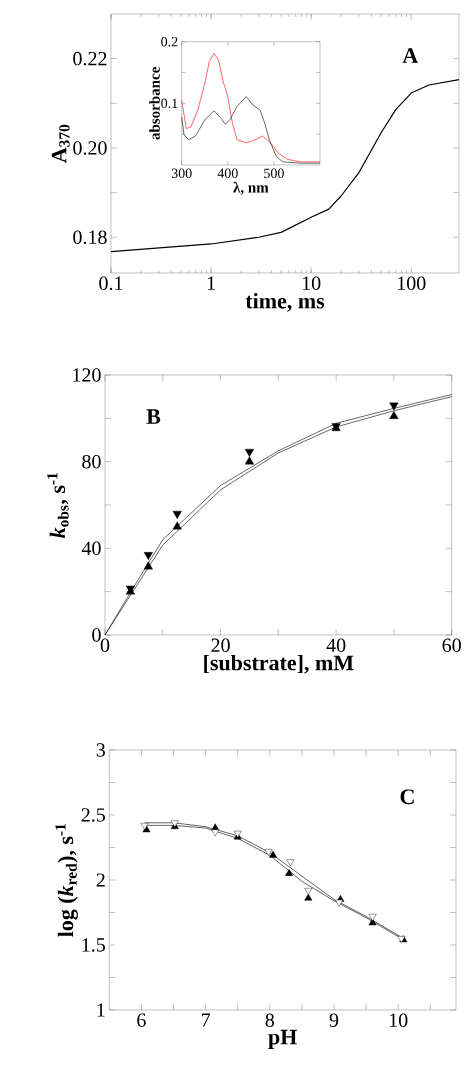 This screenshot has height=1076, width=465. What do you see at coordinates (93, 945) in the screenshot?
I see `y-tick-label: 1.5` at bounding box center [93, 945].